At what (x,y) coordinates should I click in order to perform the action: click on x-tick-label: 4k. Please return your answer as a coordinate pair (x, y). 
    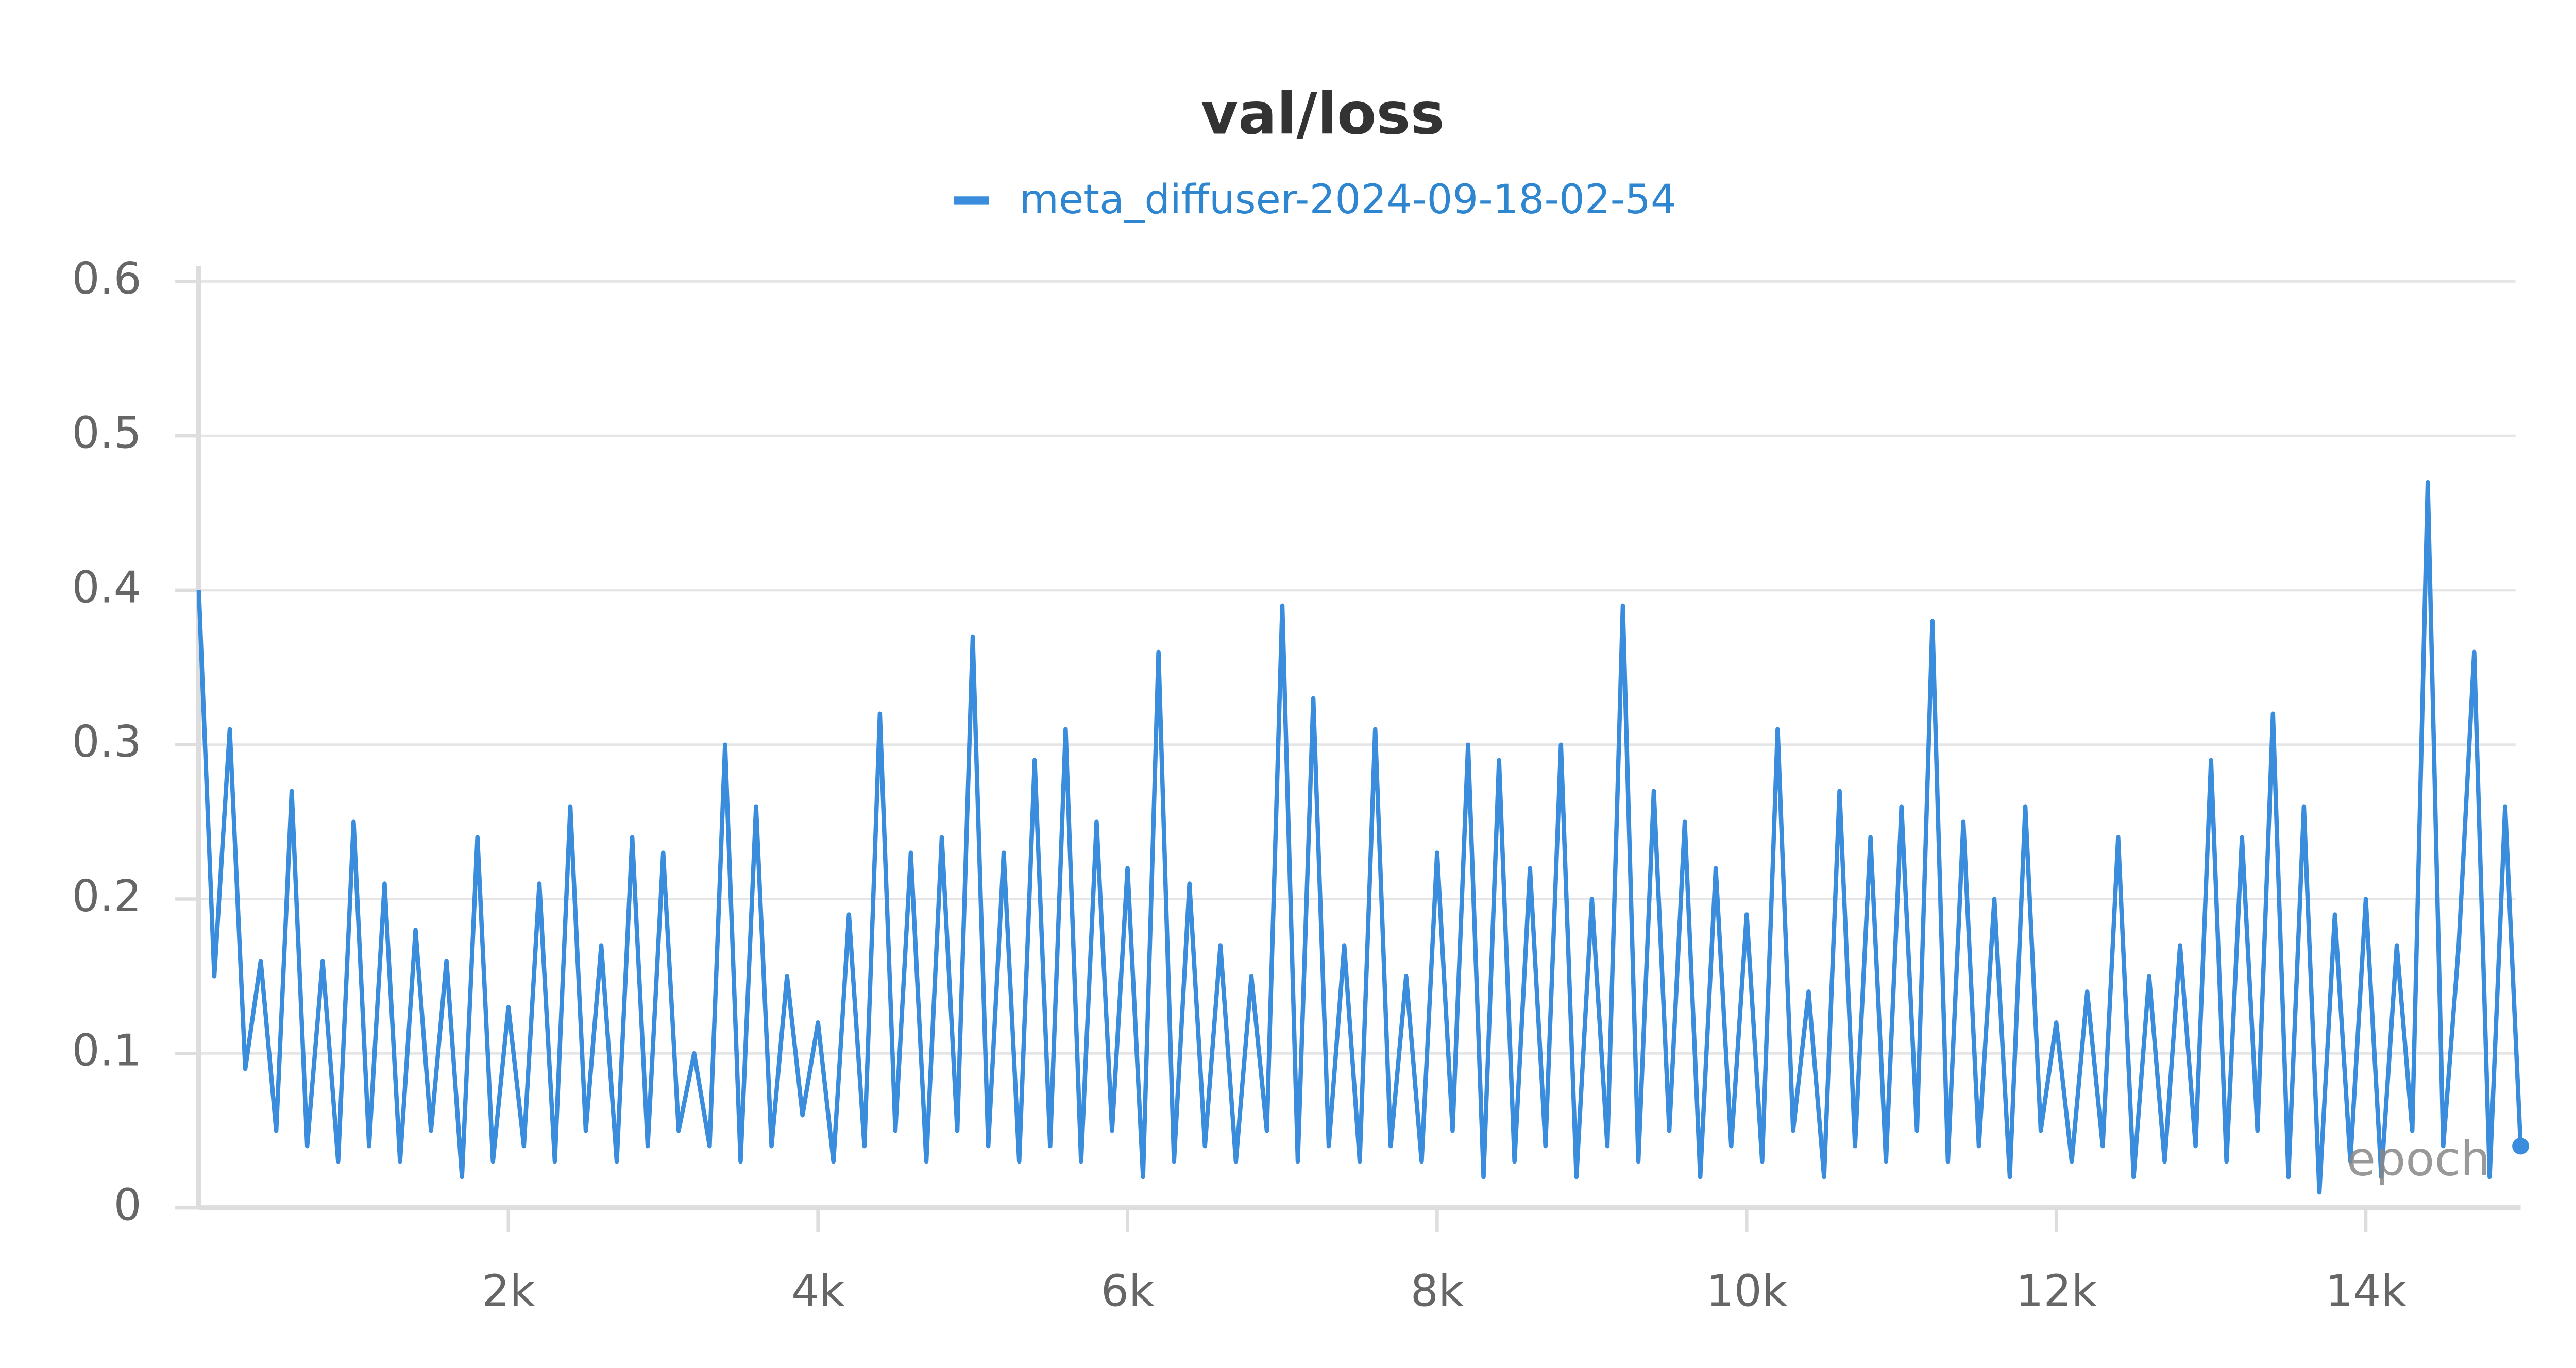
    Looking at the image, I should click on (818, 1291).